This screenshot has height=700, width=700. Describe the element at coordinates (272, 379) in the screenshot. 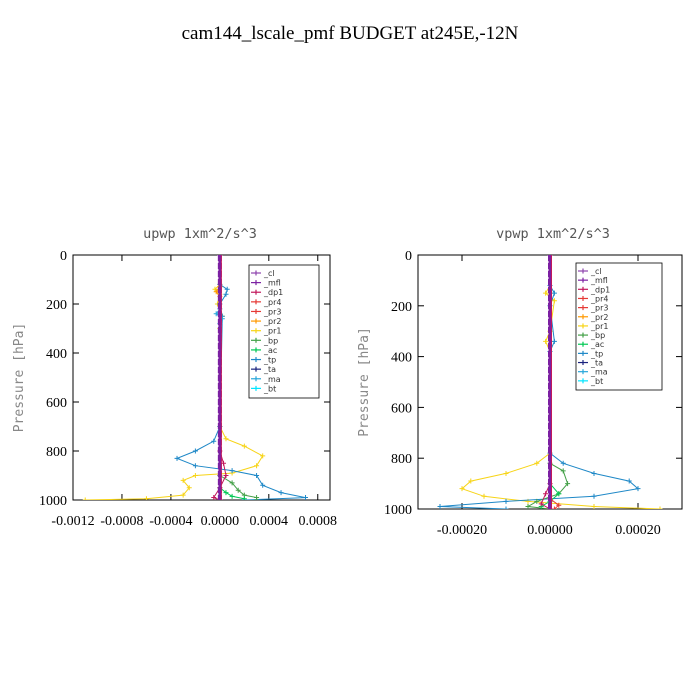

I see `legend-label: _ma` at that location.